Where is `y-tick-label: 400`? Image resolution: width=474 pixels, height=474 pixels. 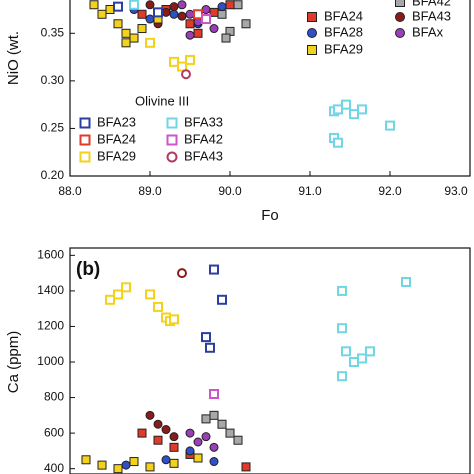 y-tick-label: 400 is located at coordinates (54, 467).